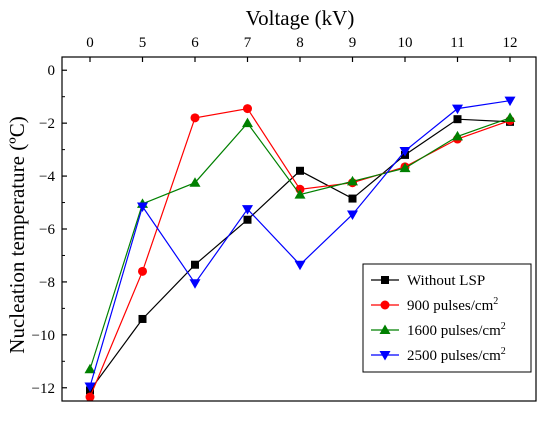 Image resolution: width=550 pixels, height=430 pixels. I want to click on legend-label: 2500 pulses/cm2, so click(456, 355).